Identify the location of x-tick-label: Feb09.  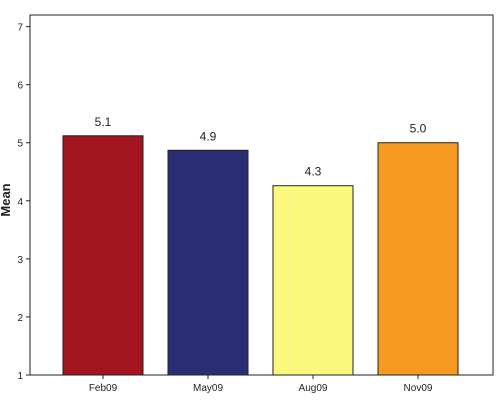
(103, 388).